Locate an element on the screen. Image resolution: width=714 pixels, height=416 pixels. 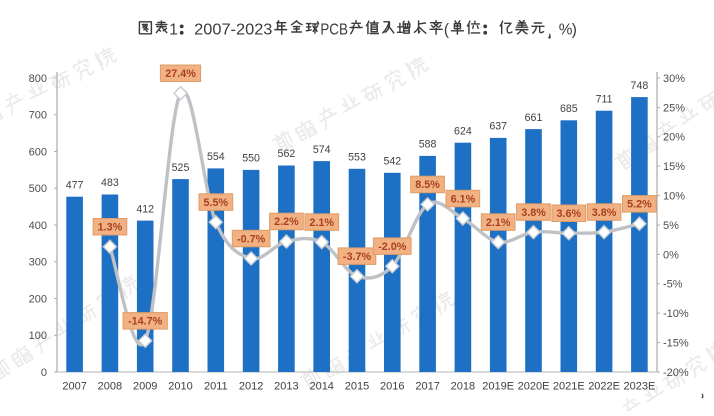
svg-text: -15% is located at coordinates (676, 344).